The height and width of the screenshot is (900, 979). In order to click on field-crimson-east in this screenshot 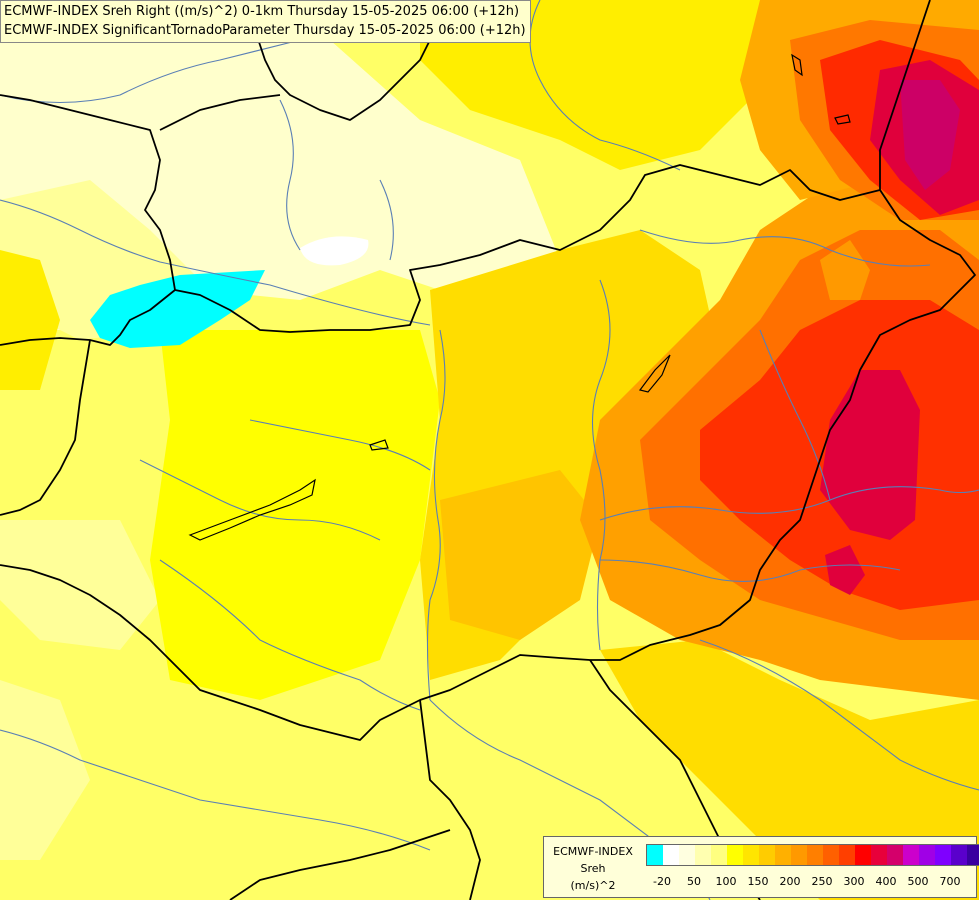, I will do `click(870, 455)`.